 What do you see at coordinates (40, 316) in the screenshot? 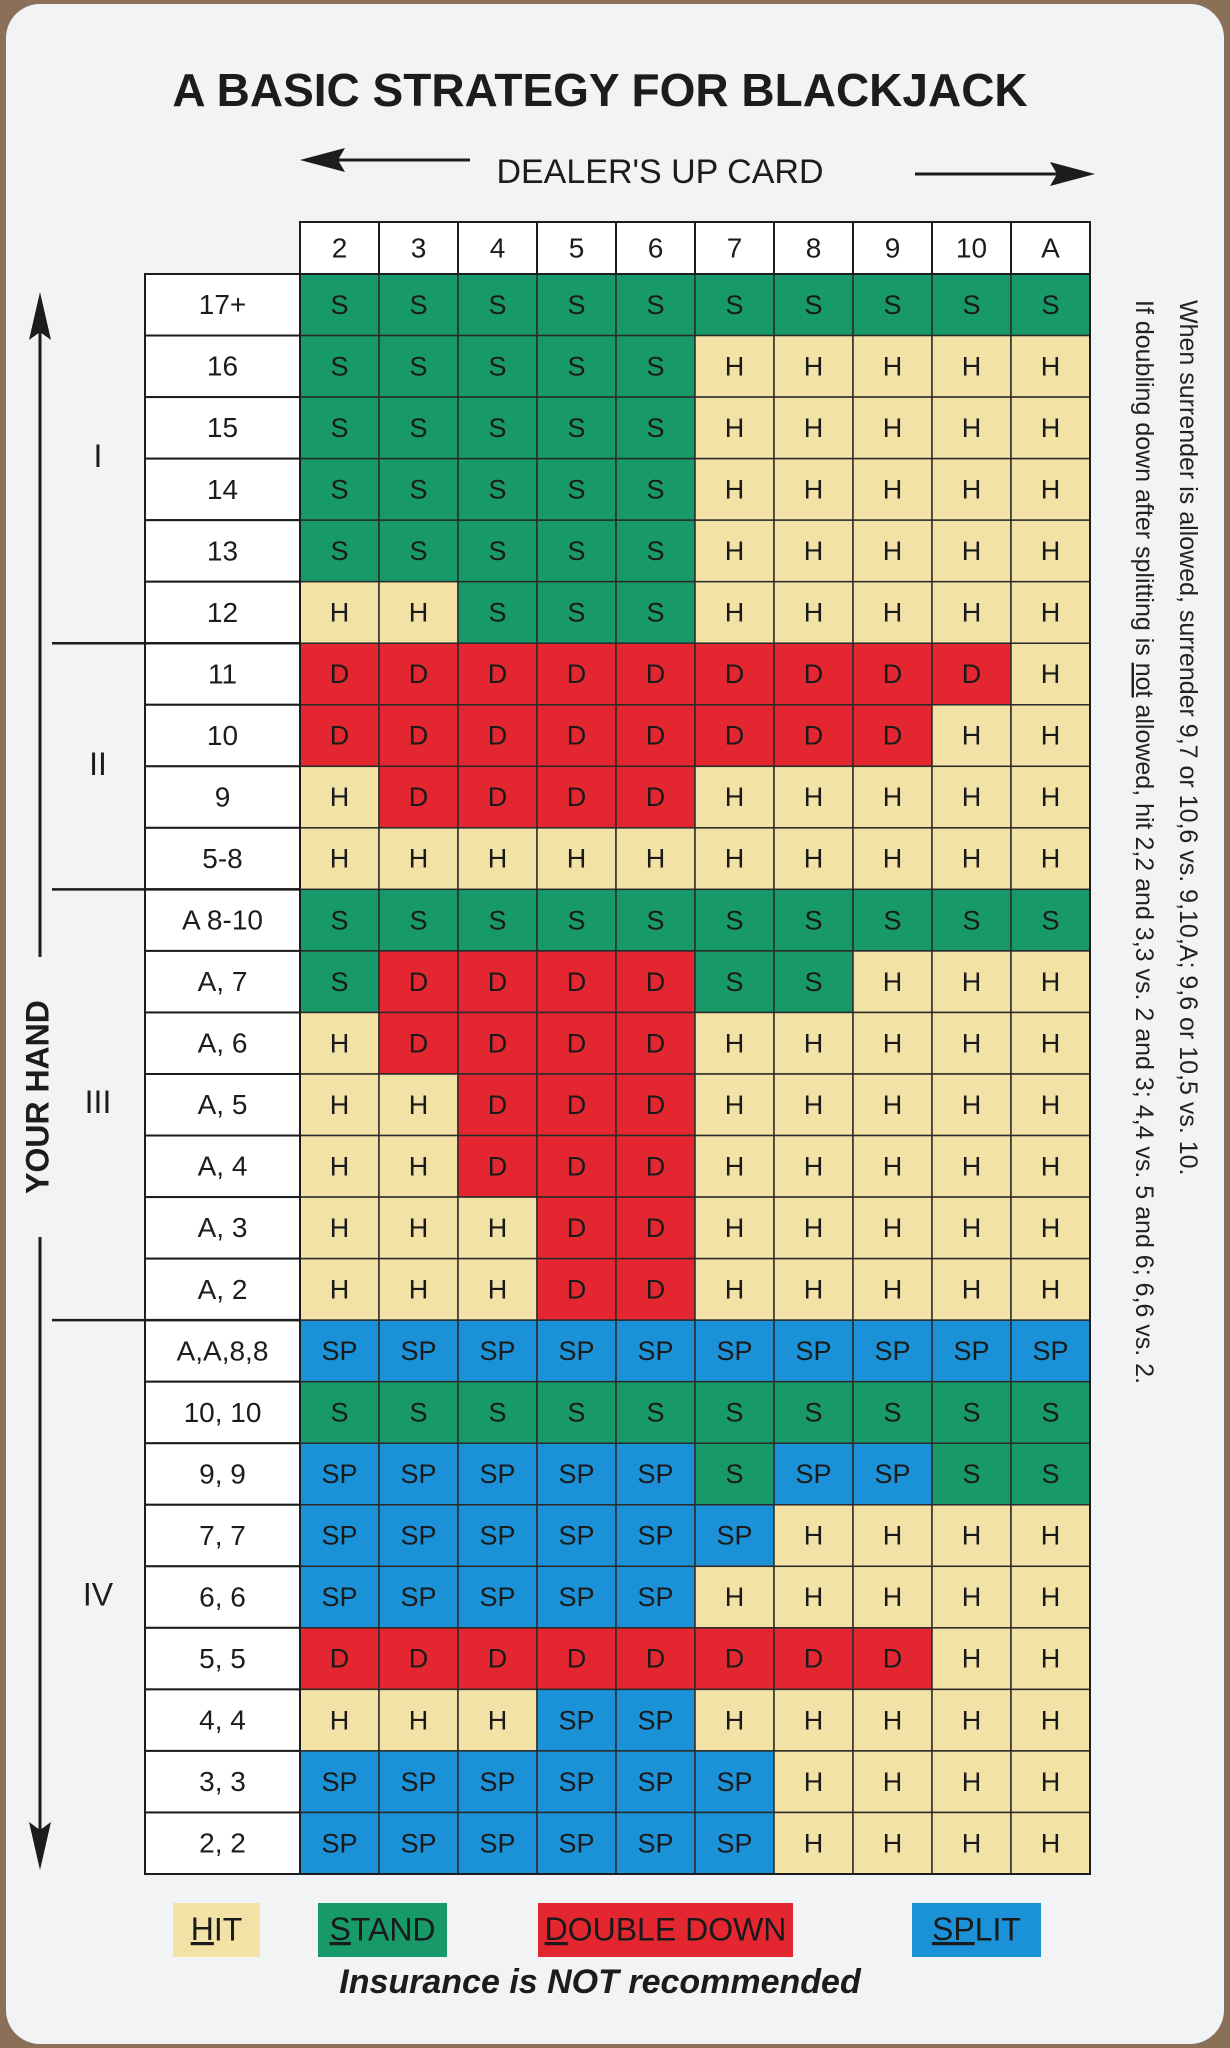
I see `arrowhead` at bounding box center [40, 316].